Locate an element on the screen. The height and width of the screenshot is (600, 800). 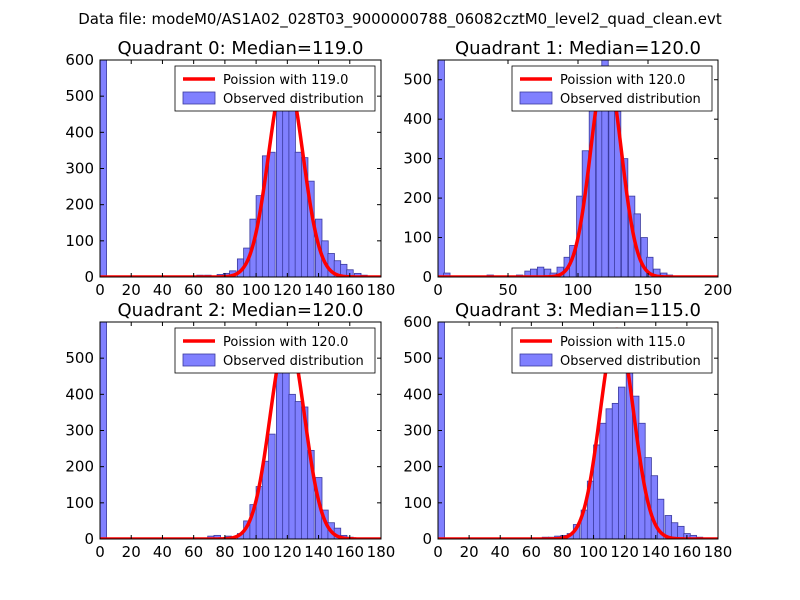
subplot-title: Quadrant 0: Median=119.0 is located at coordinates (241, 48).